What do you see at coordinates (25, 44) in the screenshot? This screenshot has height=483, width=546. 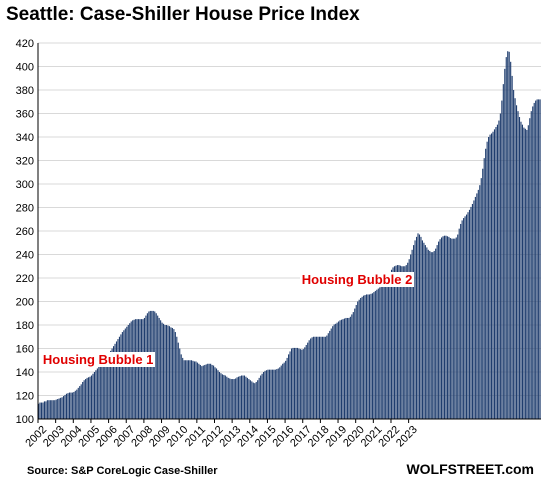 I see `y-tick-420: 420` at bounding box center [25, 44].